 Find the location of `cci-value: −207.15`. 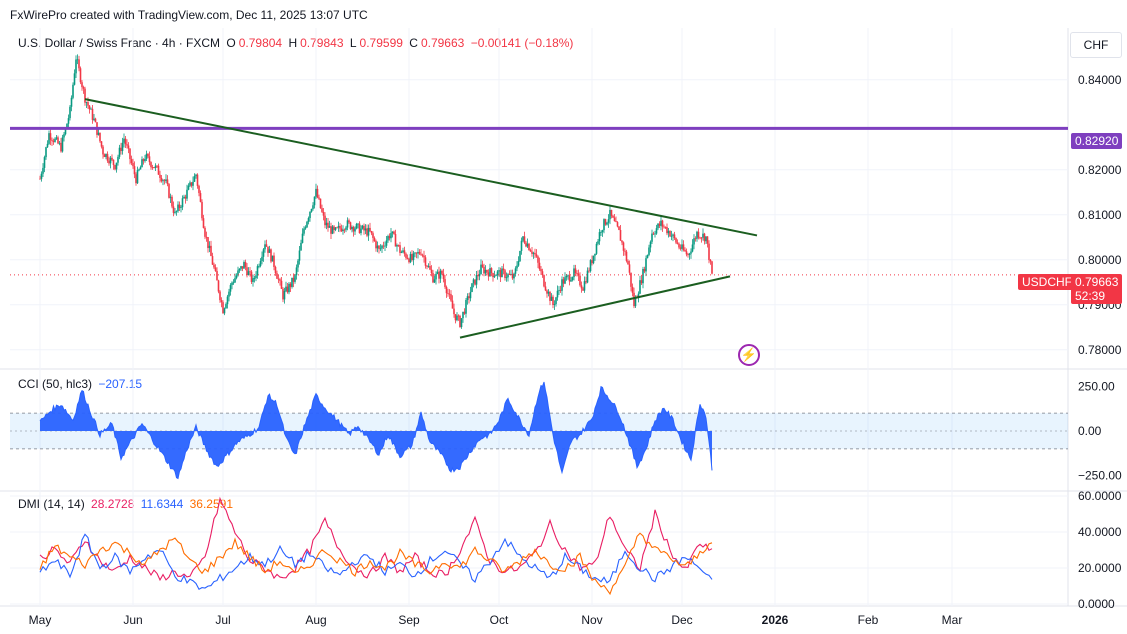

cci-value: −207.15 is located at coordinates (120, 384).